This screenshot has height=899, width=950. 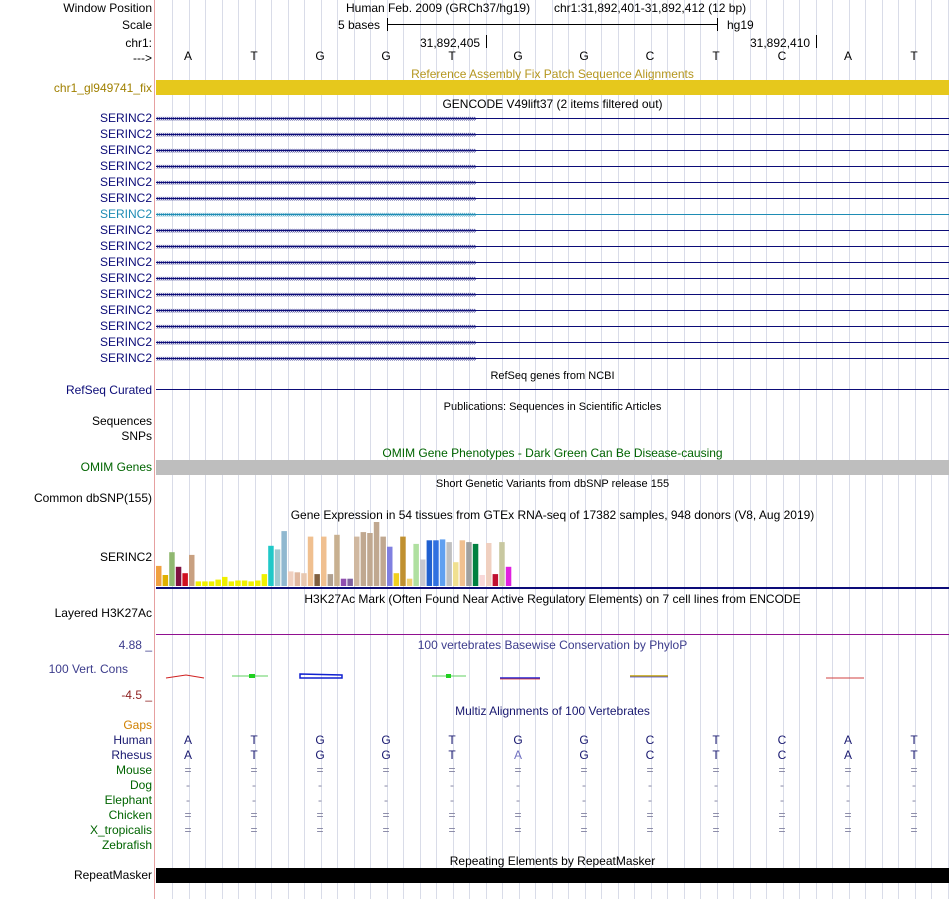 What do you see at coordinates (137, 725) in the screenshot?
I see `multiz-gaps-label: Gaps` at bounding box center [137, 725].